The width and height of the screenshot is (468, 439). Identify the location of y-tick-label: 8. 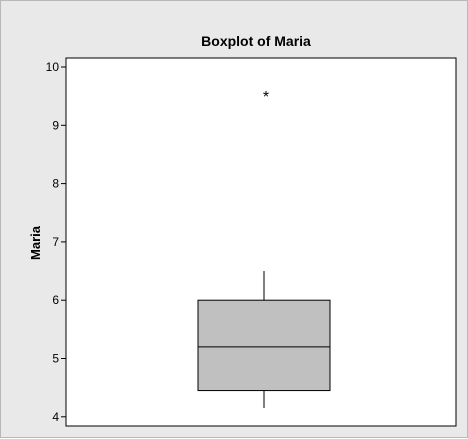
(55, 184).